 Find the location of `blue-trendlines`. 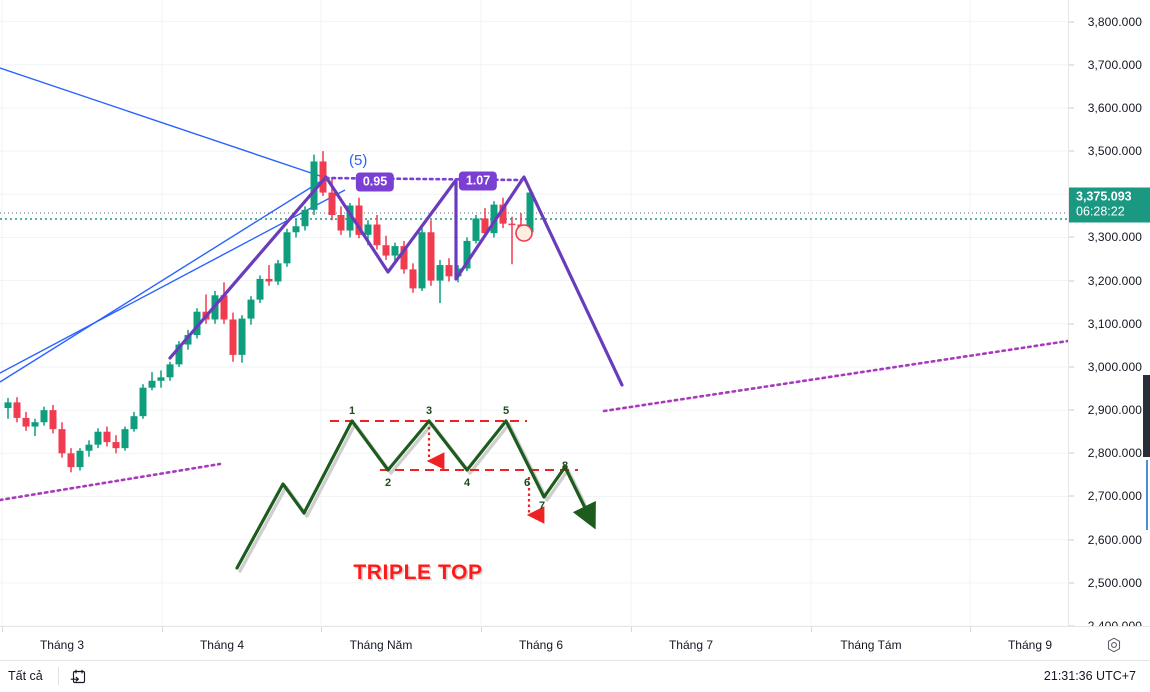

blue-trendlines is located at coordinates (173, 225).